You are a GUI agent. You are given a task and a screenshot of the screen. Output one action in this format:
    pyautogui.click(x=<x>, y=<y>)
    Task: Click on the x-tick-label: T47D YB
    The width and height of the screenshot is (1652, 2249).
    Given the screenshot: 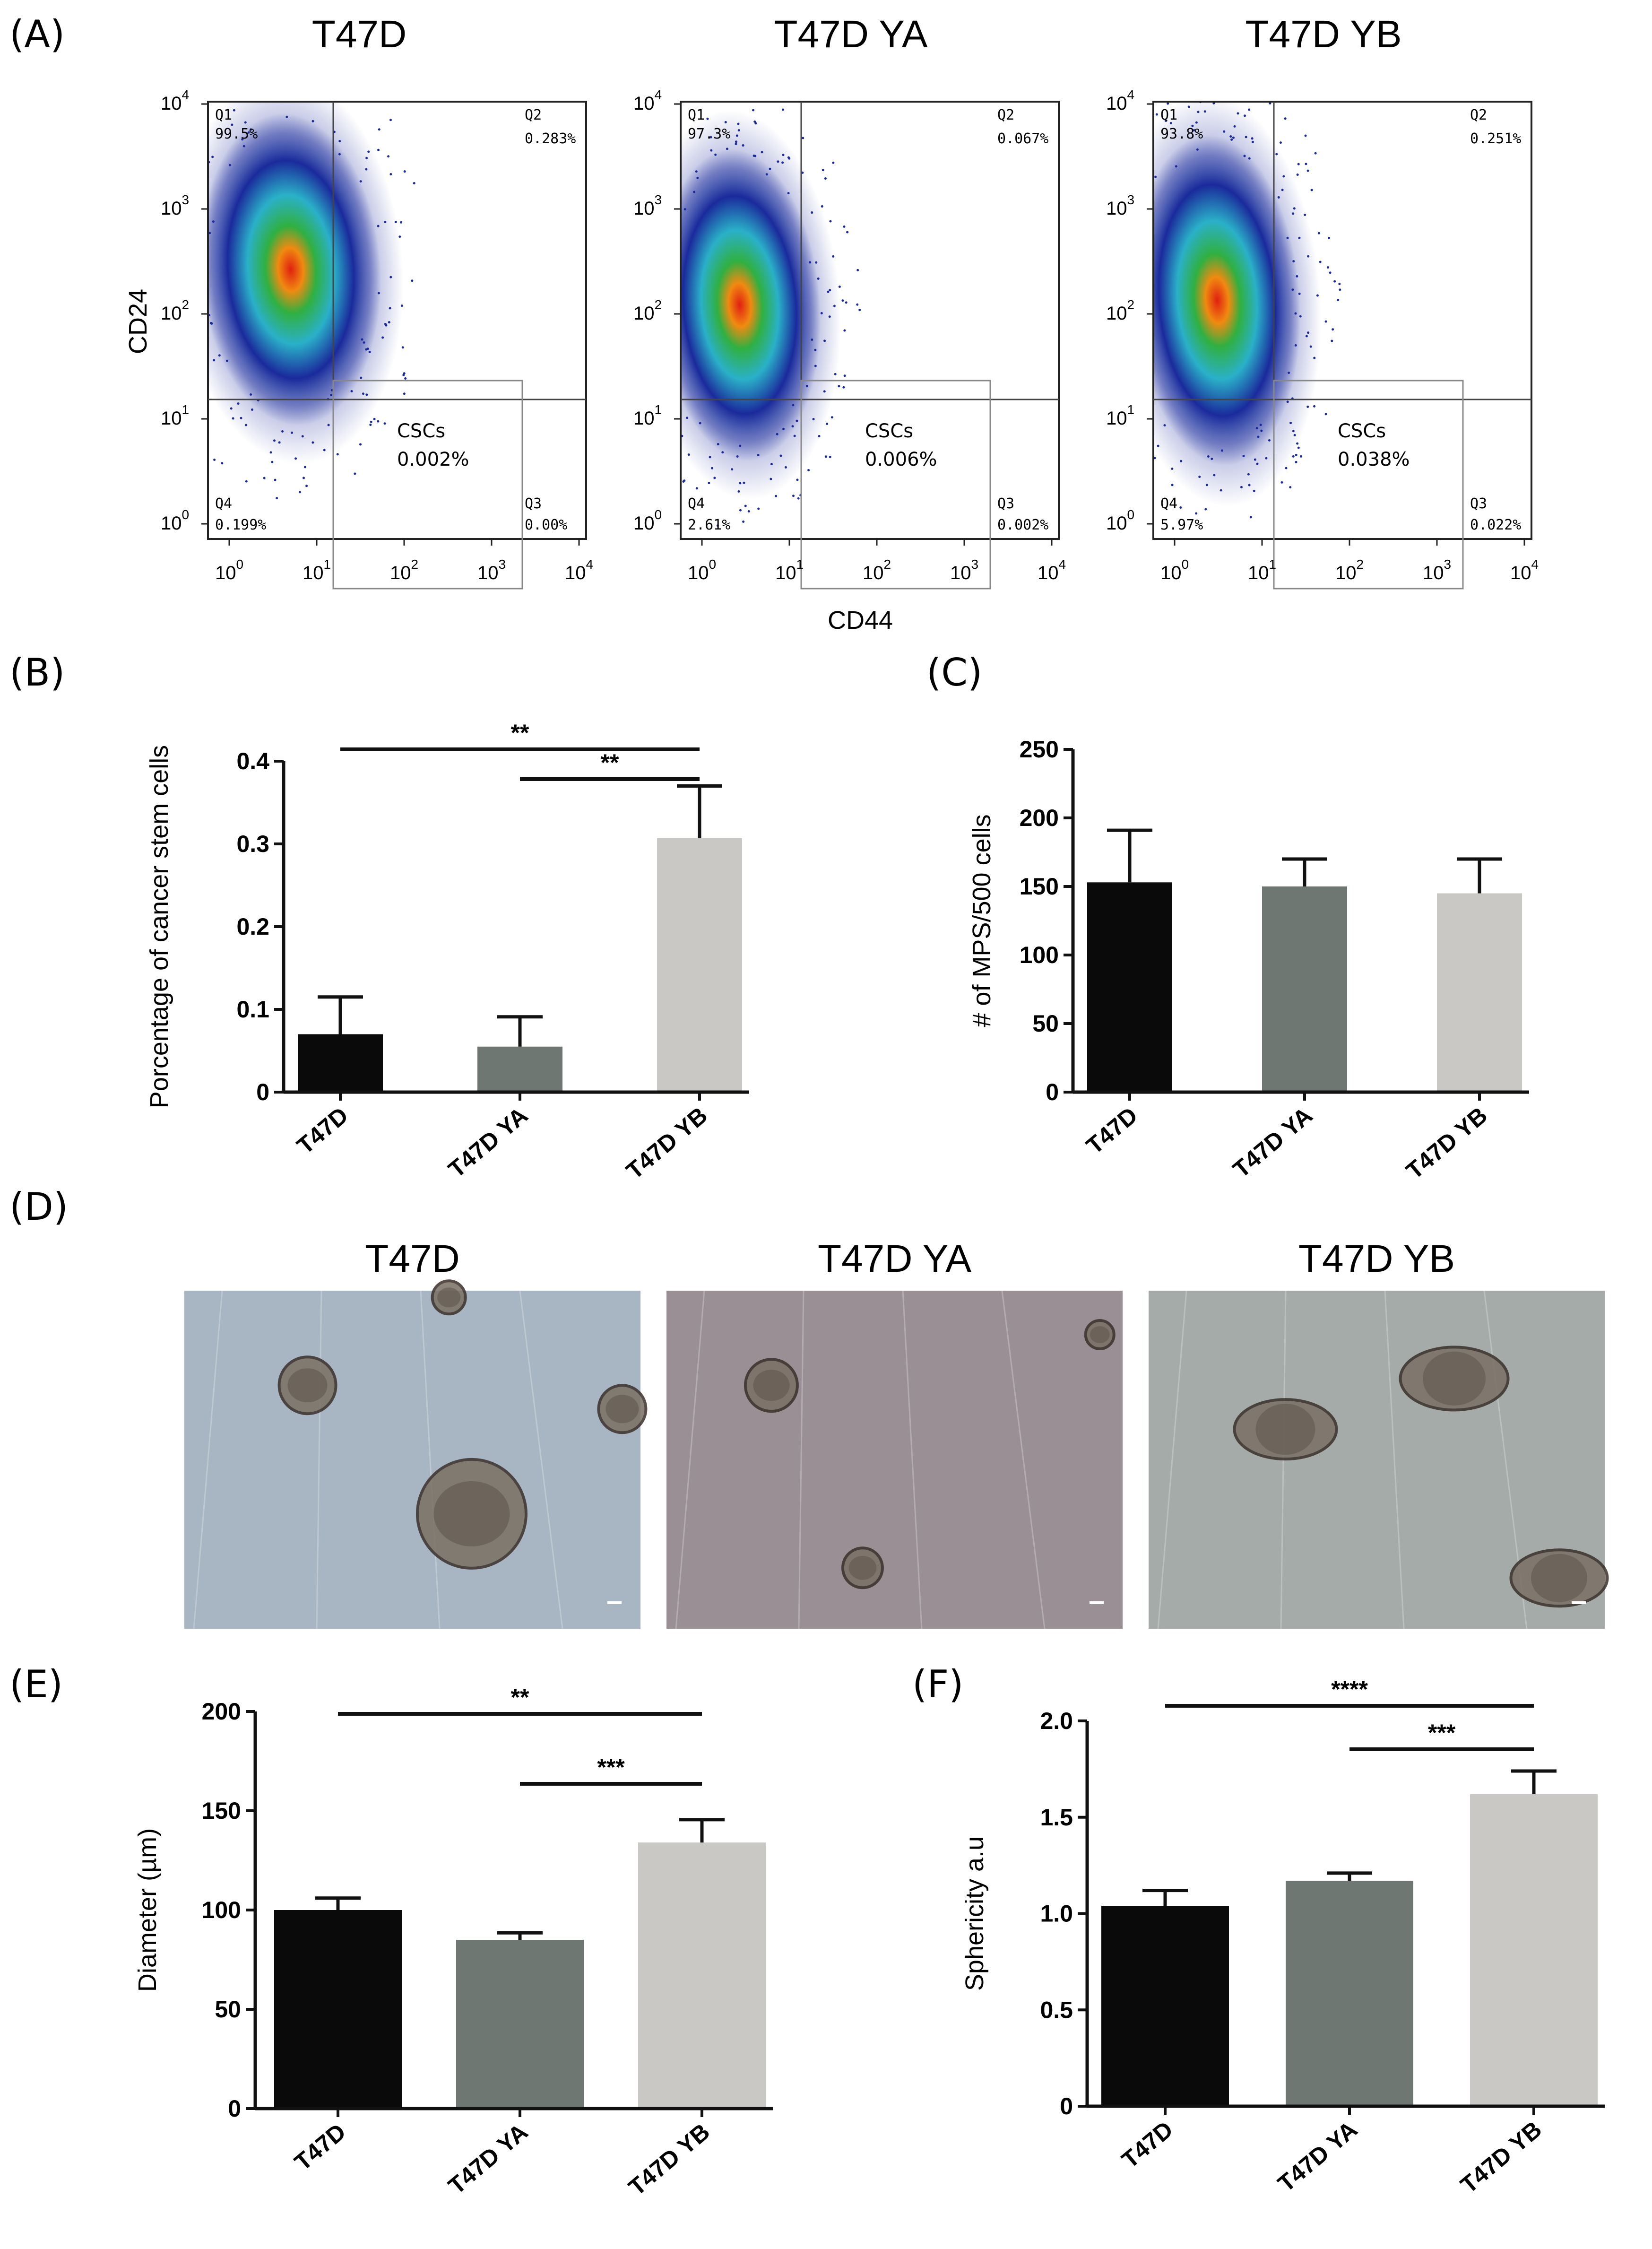 What is the action you would take?
    pyautogui.click(x=1446, y=1143)
    